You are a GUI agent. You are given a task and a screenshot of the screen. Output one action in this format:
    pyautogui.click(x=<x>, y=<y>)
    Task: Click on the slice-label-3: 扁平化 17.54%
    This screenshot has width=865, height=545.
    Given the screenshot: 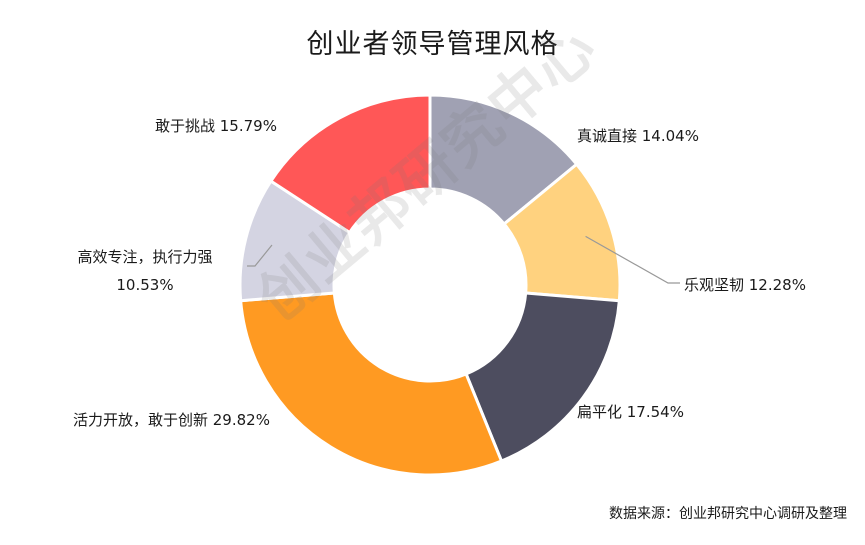 What is the action you would take?
    pyautogui.click(x=630, y=412)
    